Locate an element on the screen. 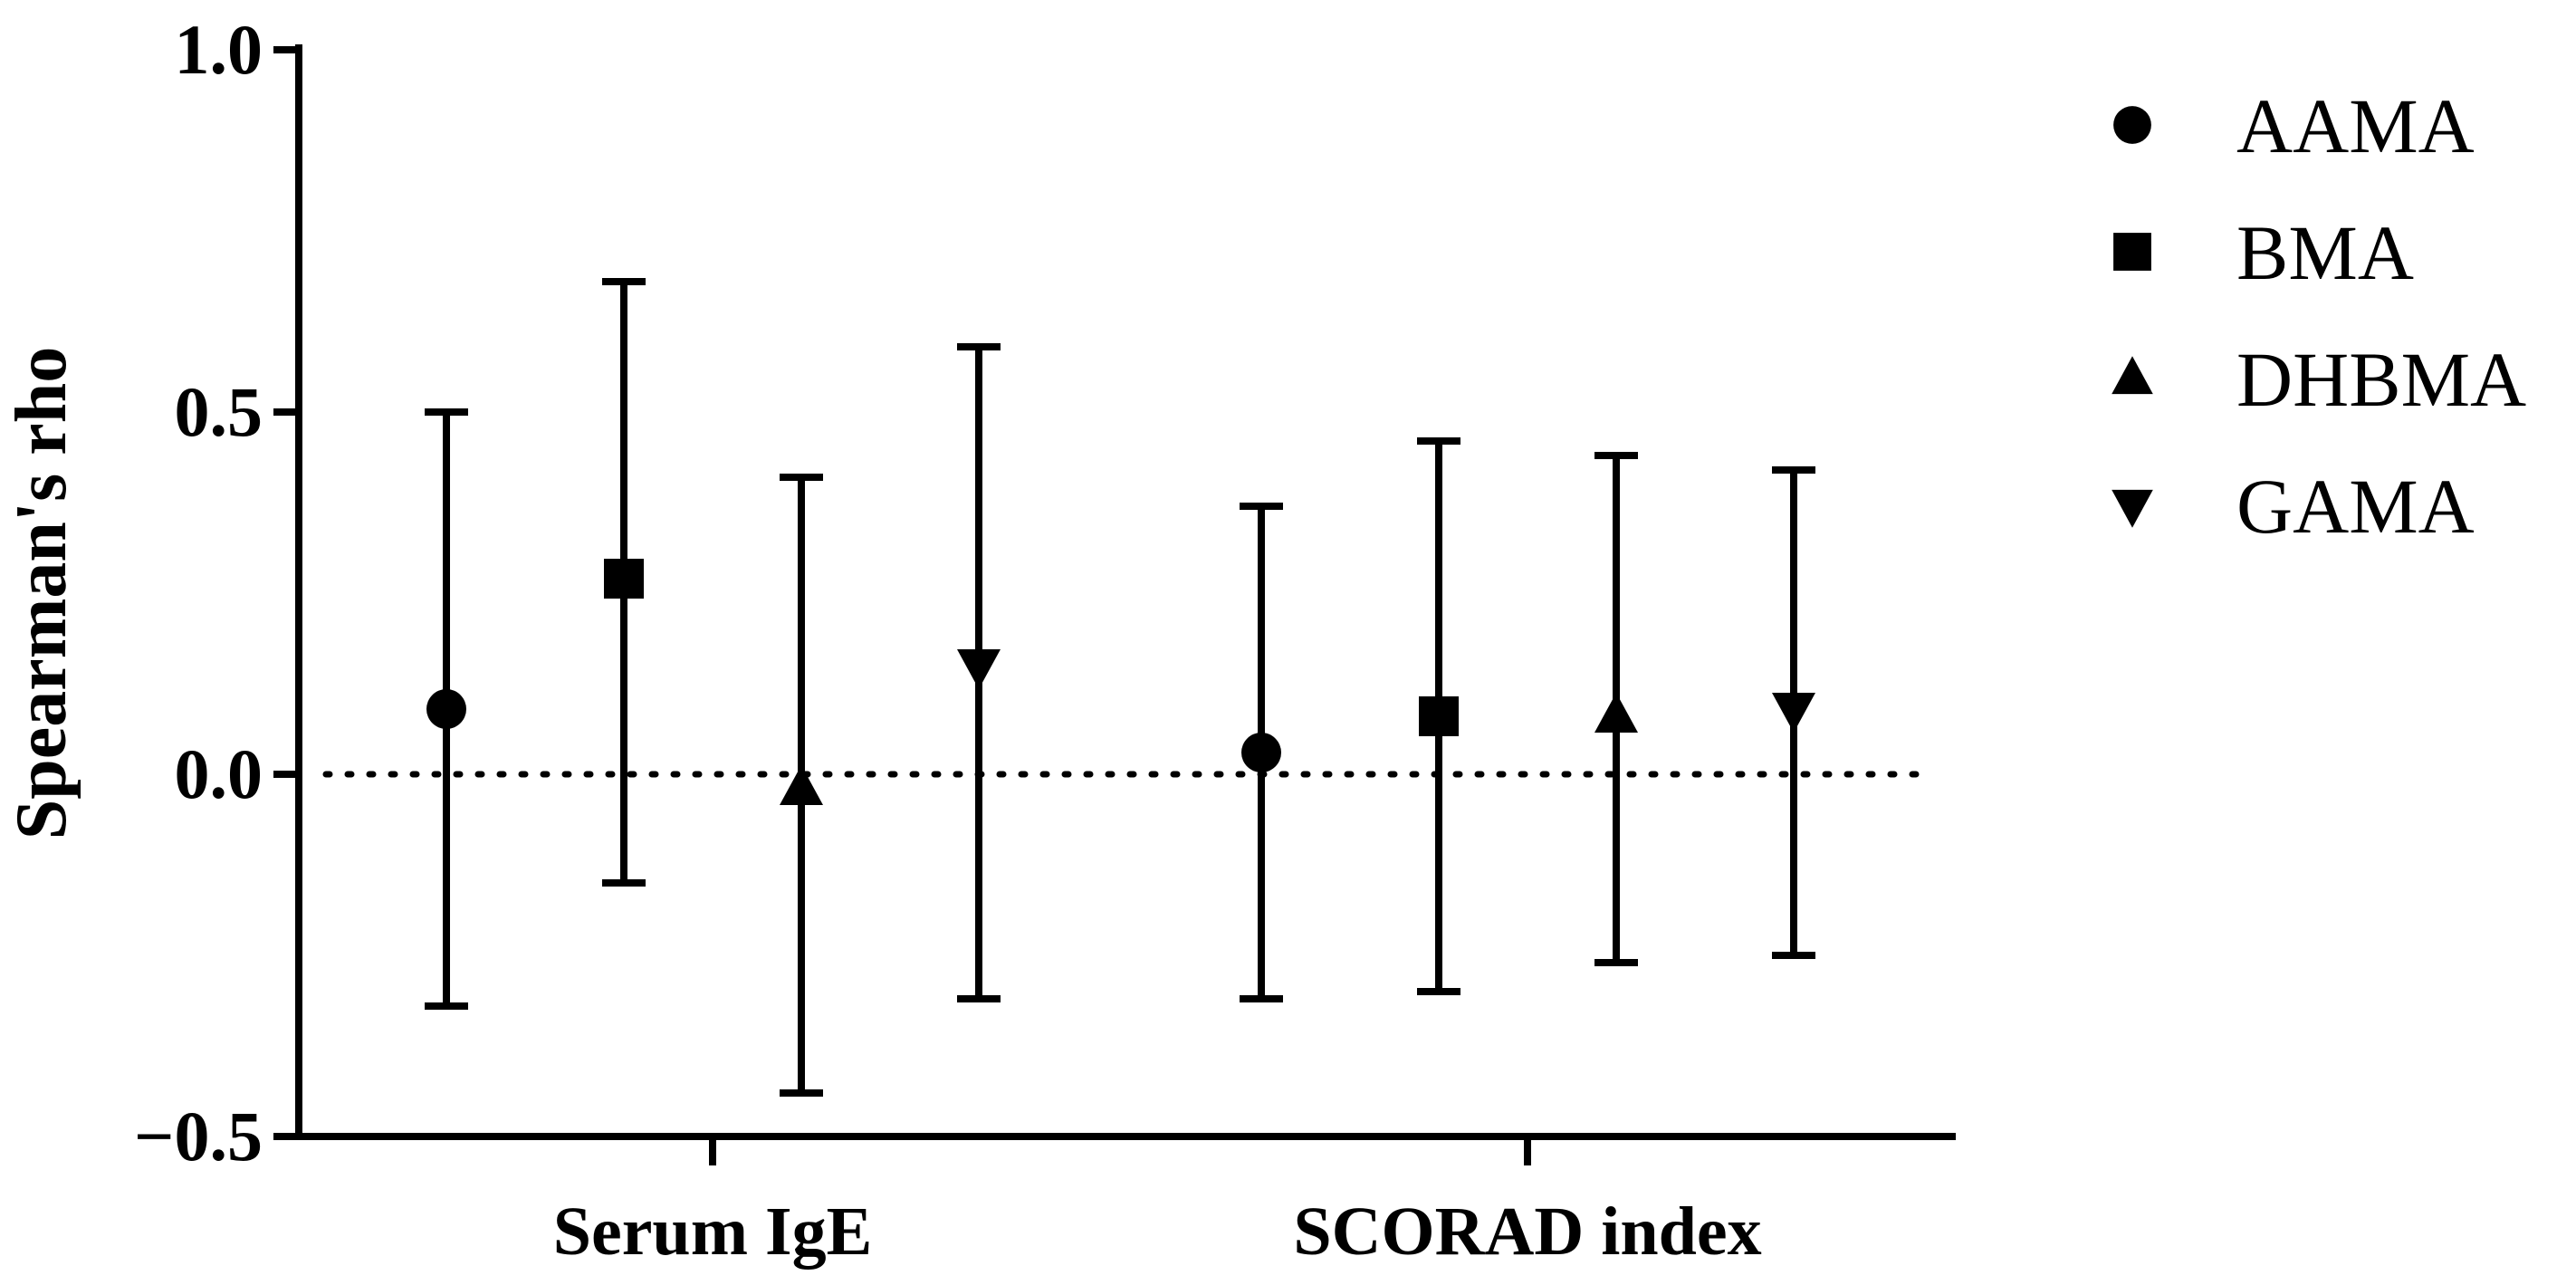  y-tick-label: −0.5 is located at coordinates (198, 1136).